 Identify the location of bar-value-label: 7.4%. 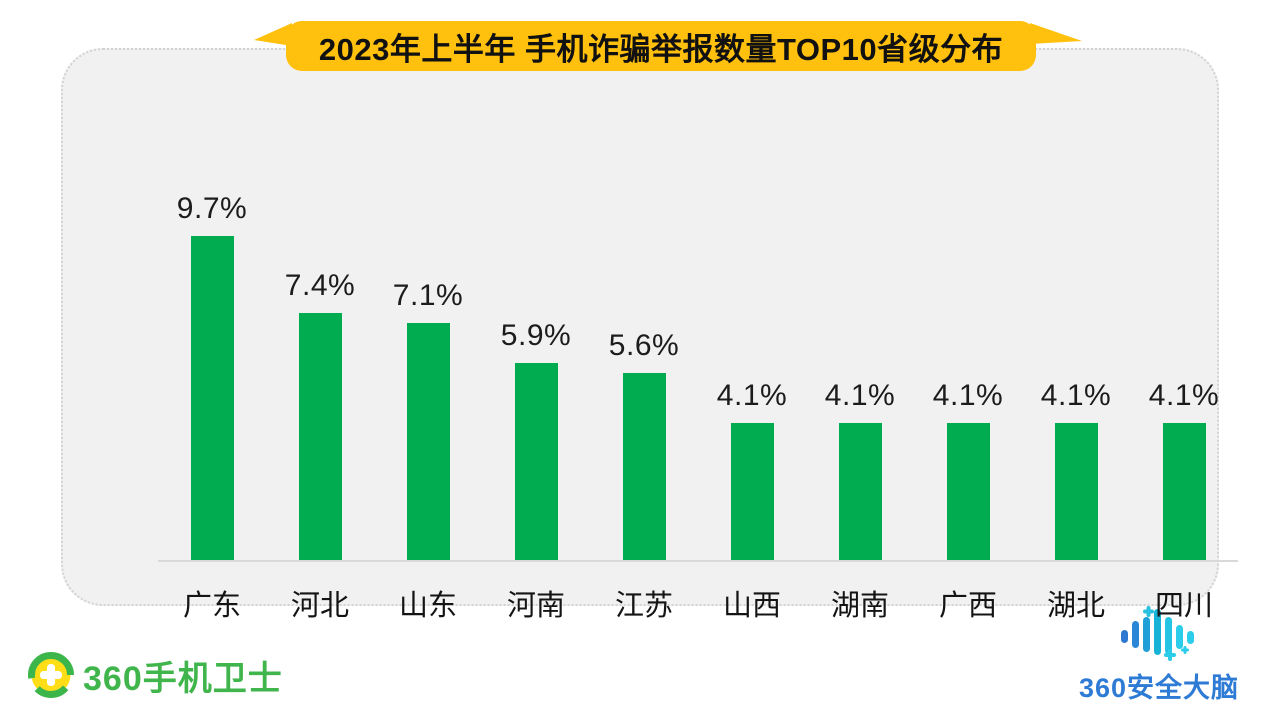
(320, 285).